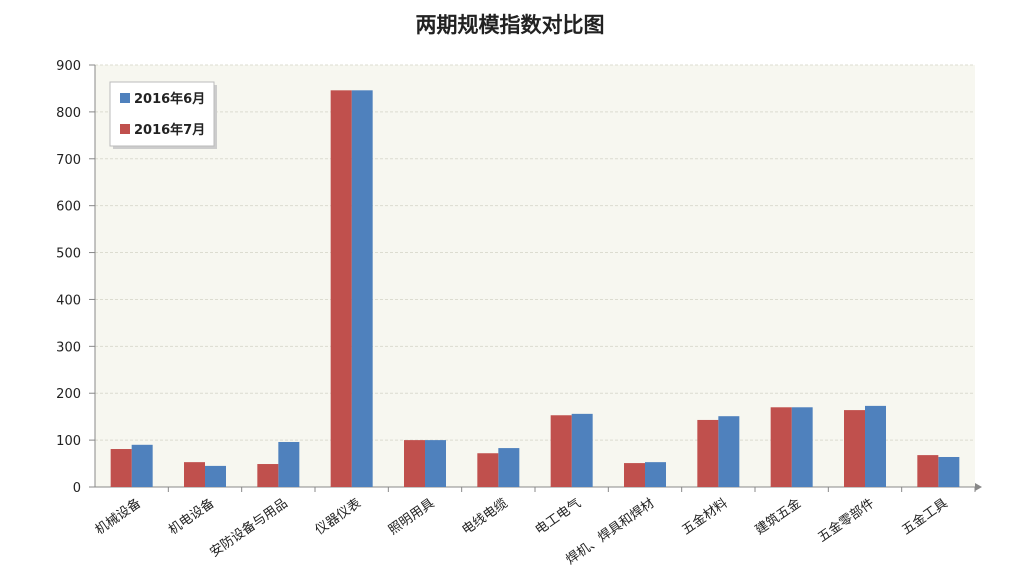 The height and width of the screenshot is (588, 1027). I want to click on x-tick-label: 五金工具, so click(925, 516).